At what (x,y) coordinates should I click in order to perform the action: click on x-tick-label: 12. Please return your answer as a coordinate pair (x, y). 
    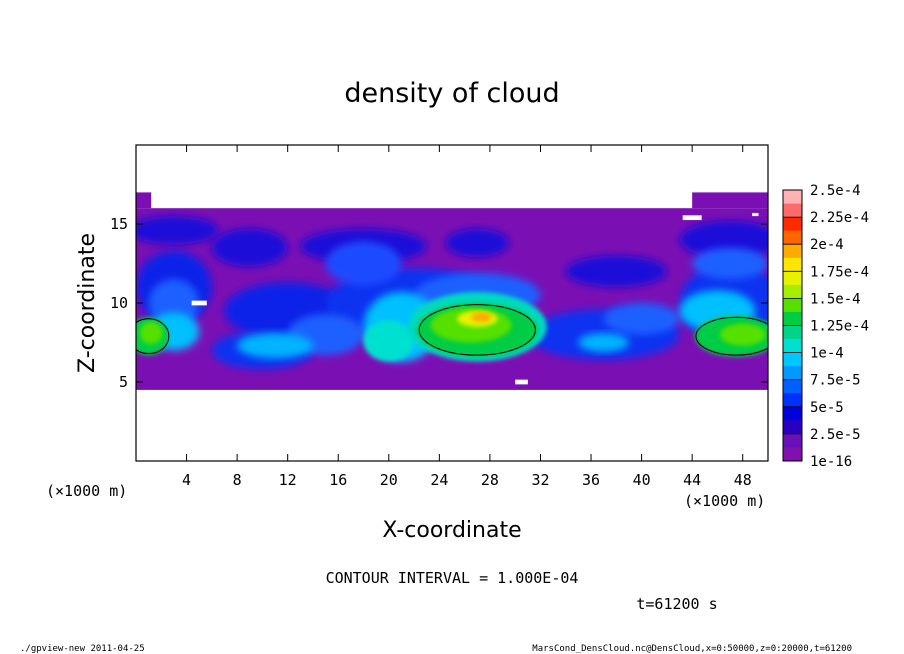
    Looking at the image, I should click on (288, 480).